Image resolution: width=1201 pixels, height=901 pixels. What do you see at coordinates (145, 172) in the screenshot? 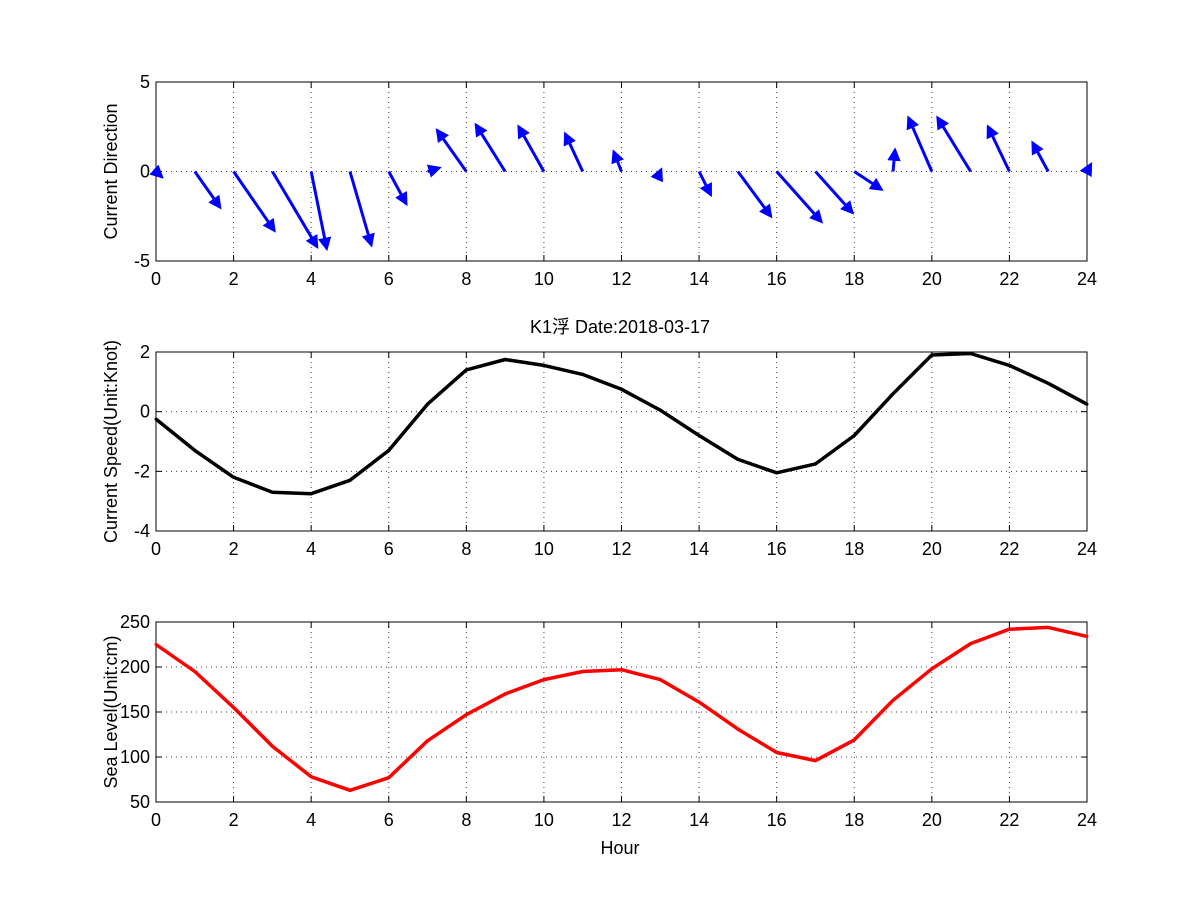
I see `direction-ytick-label: 0` at bounding box center [145, 172].